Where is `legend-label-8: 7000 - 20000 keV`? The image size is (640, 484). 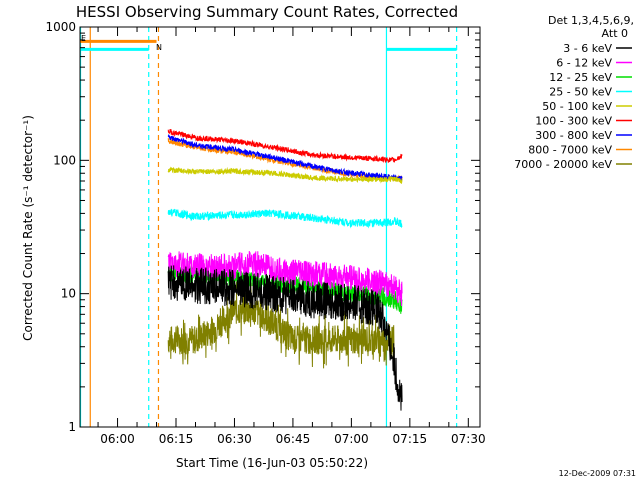
legend-label-8: 7000 - 20000 keV is located at coordinates (563, 164).